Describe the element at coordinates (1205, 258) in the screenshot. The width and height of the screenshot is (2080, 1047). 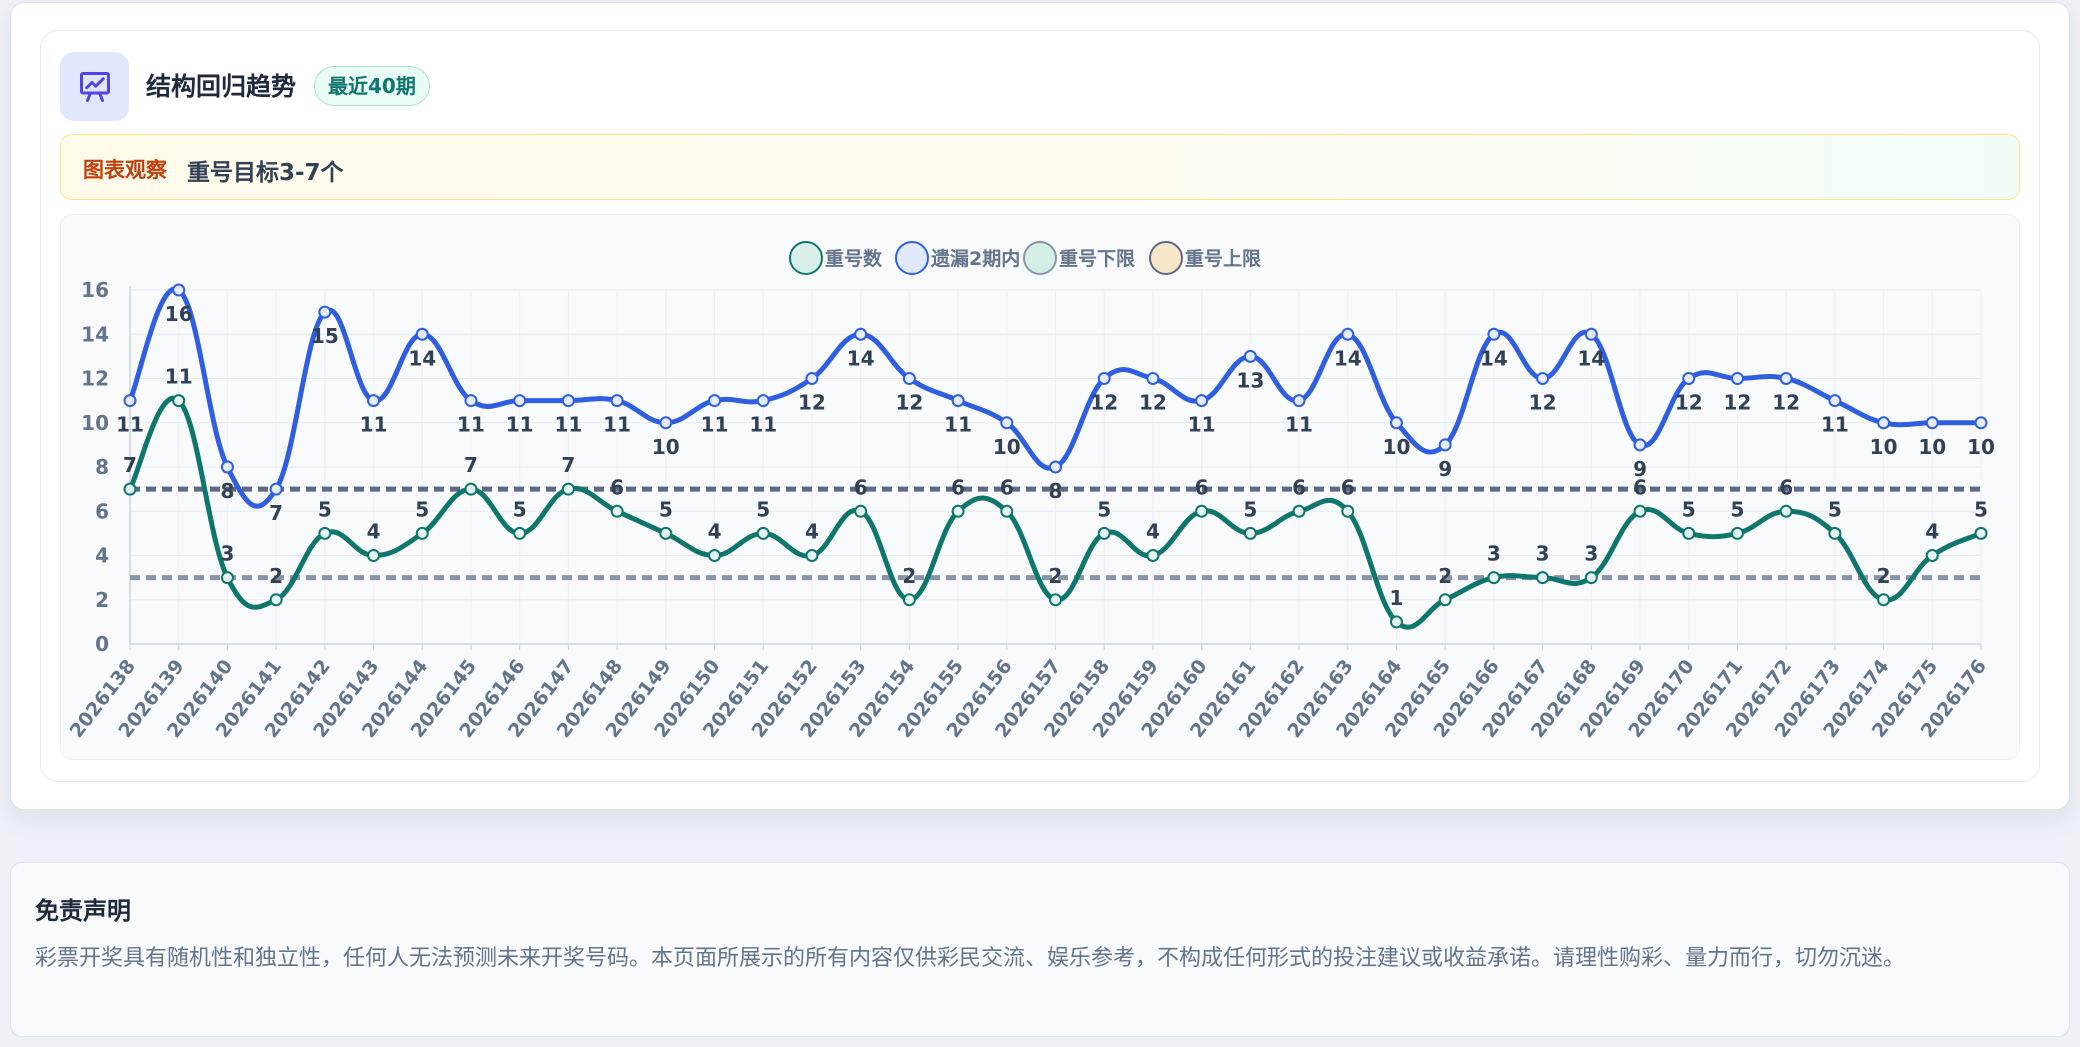
I see `legend-item: 重号上限` at that location.